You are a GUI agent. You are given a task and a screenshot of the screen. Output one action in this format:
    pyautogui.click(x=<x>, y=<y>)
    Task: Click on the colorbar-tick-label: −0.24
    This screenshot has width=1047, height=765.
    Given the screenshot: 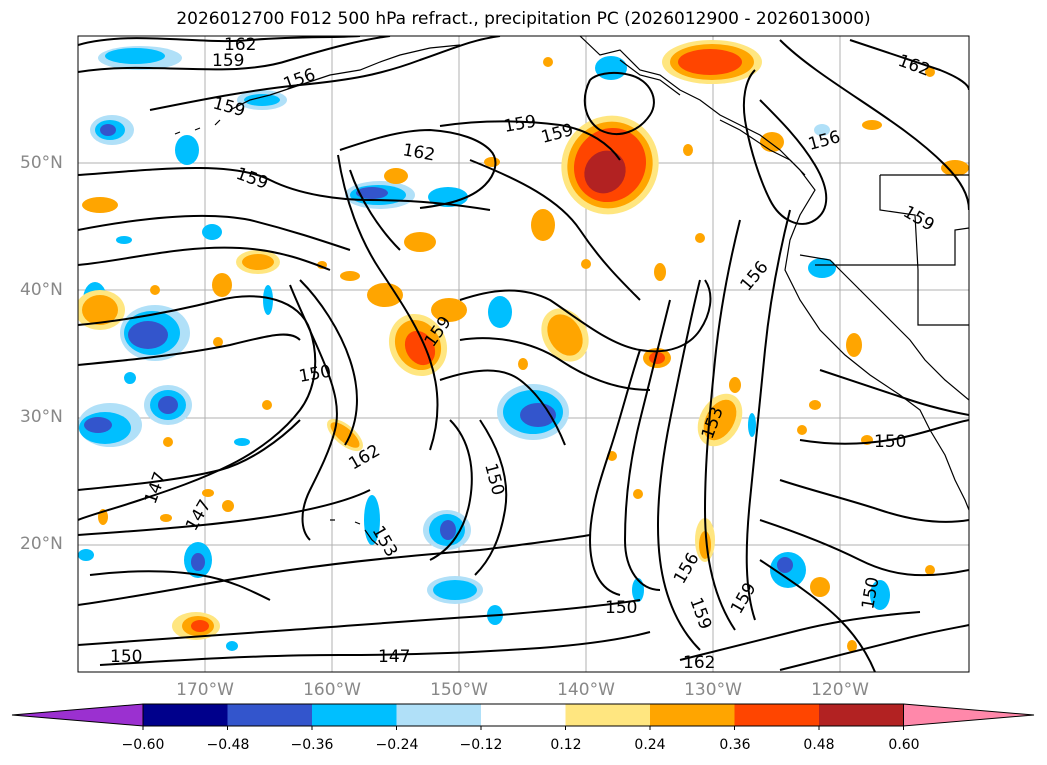 What is the action you would take?
    pyautogui.click(x=397, y=745)
    